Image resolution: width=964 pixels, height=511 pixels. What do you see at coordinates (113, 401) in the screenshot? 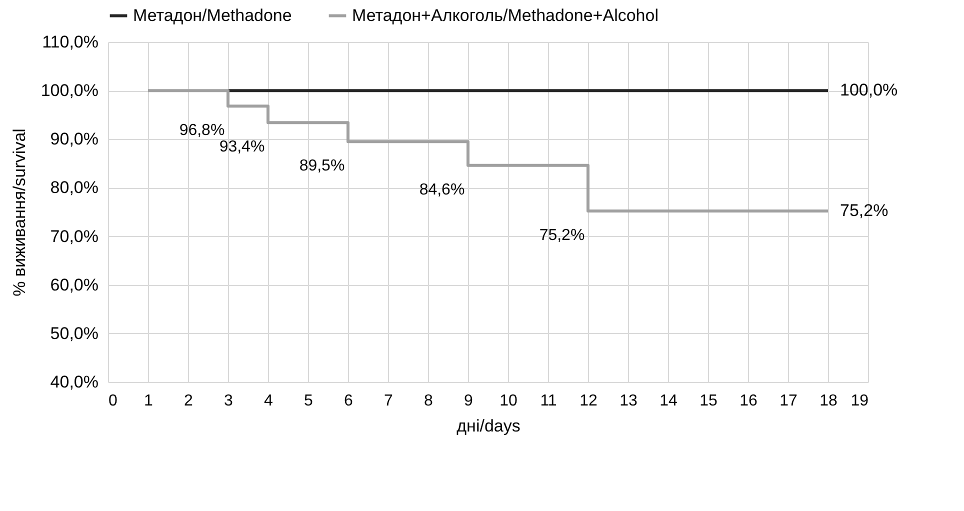
I see `x-tick-label: 0` at bounding box center [113, 401].